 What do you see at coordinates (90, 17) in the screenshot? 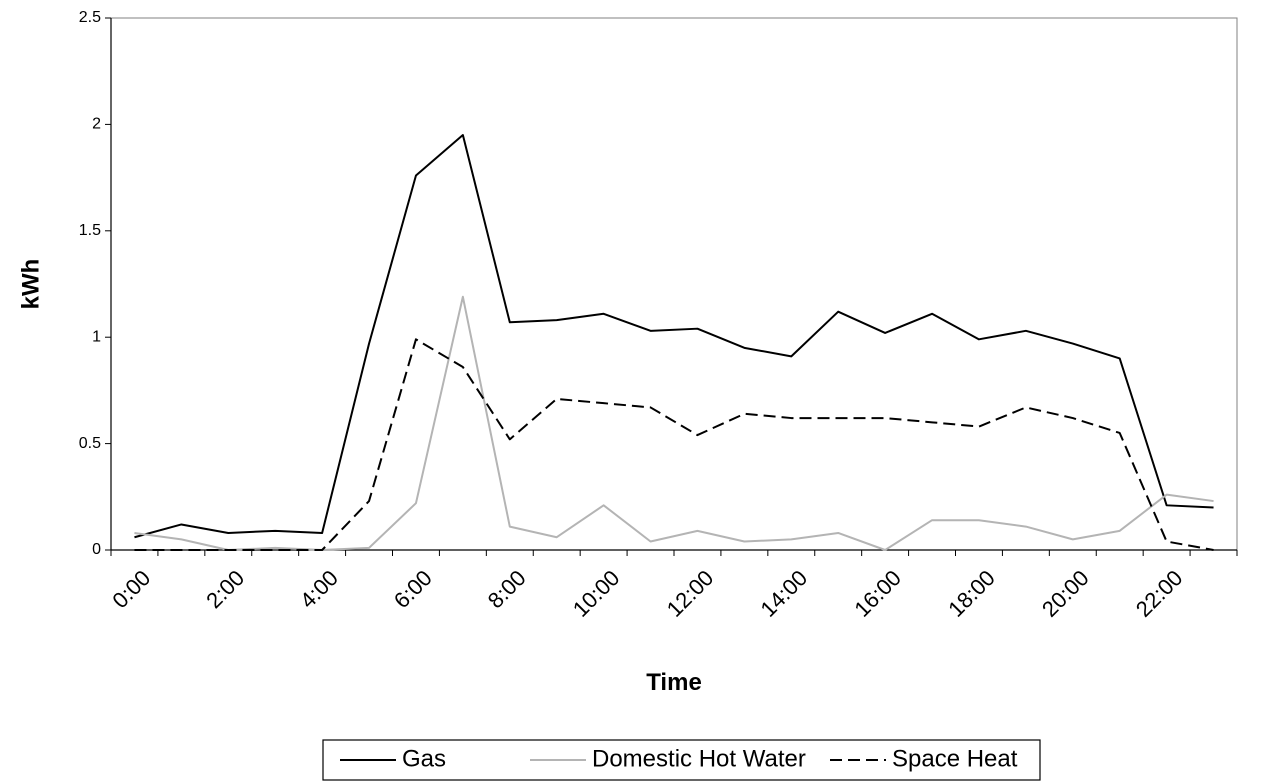
I see `y-tick-label: 2.5` at bounding box center [90, 17].